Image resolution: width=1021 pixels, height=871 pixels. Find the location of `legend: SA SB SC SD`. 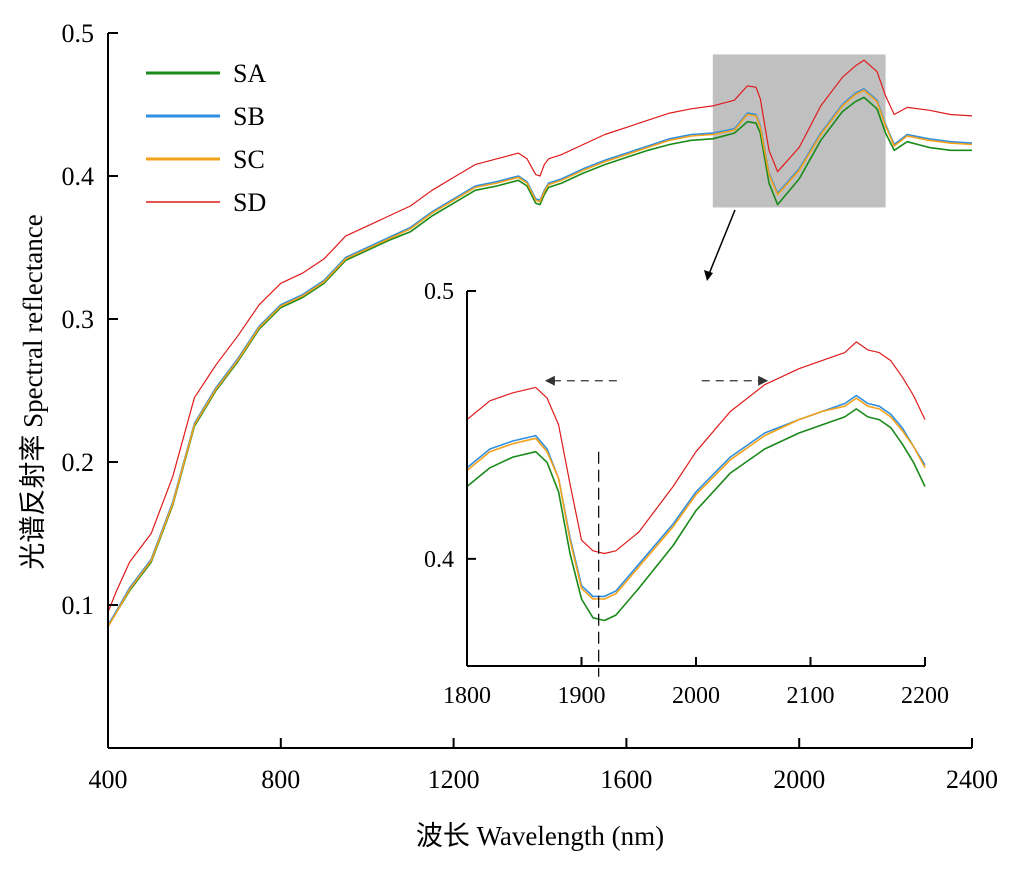

legend: SA SB SC SD is located at coordinates (206, 138).